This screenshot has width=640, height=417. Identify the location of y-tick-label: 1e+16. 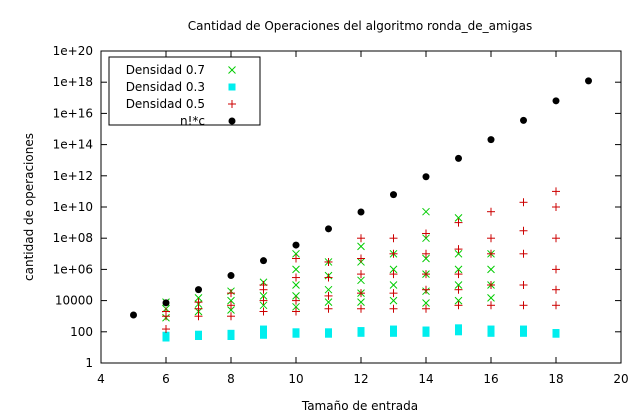
(73, 113).